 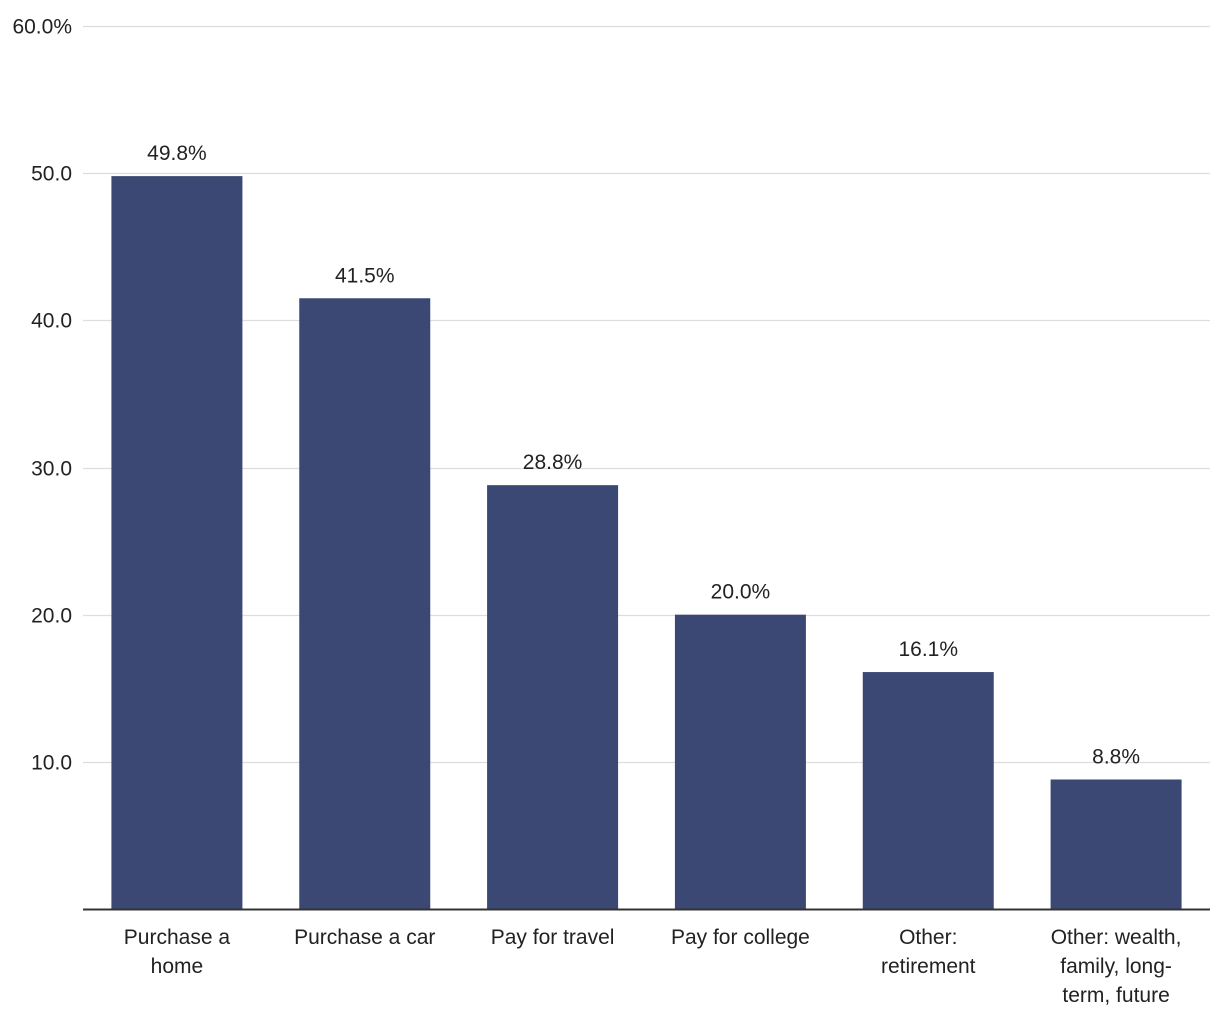 I want to click on y-tick-label: 60.0%, so click(x=42, y=27).